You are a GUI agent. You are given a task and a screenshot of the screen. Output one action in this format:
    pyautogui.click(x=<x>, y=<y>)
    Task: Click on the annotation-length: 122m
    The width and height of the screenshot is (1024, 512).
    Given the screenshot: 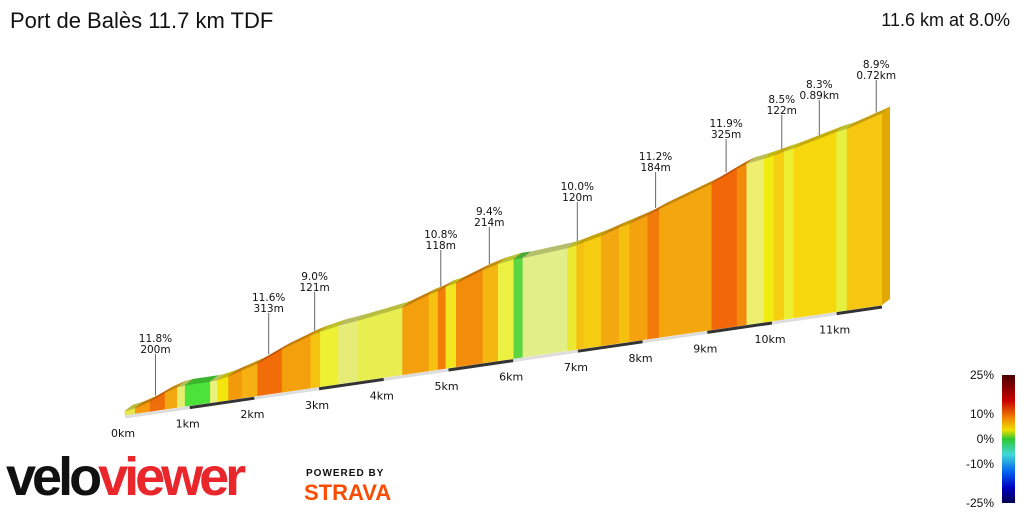 What is the action you would take?
    pyautogui.click(x=782, y=111)
    